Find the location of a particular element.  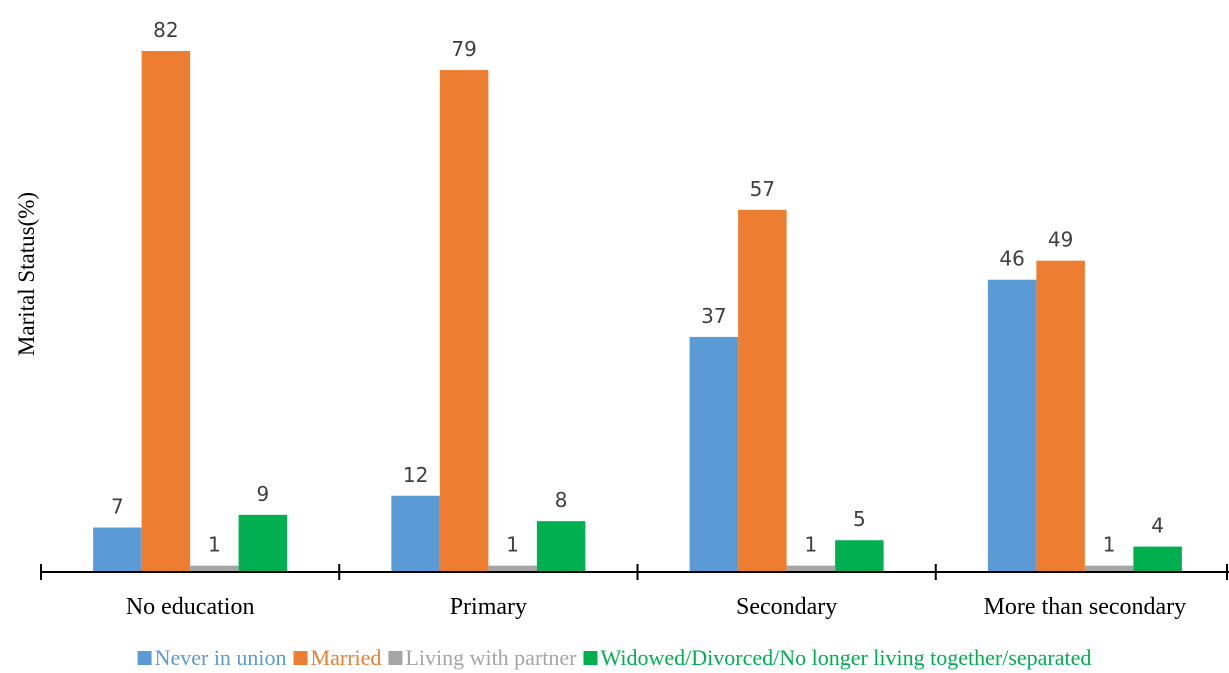

value-label-widowed-divorced-no-longer-living-together-separated-more-than-secondary: 4 is located at coordinates (1157, 526).